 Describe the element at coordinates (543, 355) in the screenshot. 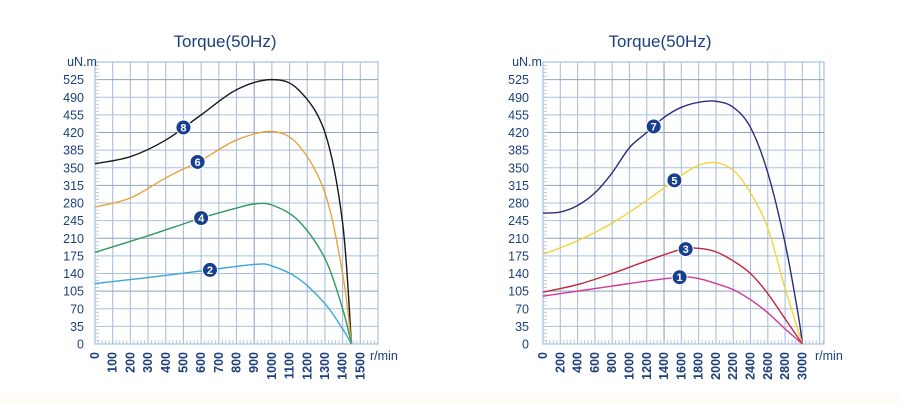

I see `x-tick-label: 0` at that location.